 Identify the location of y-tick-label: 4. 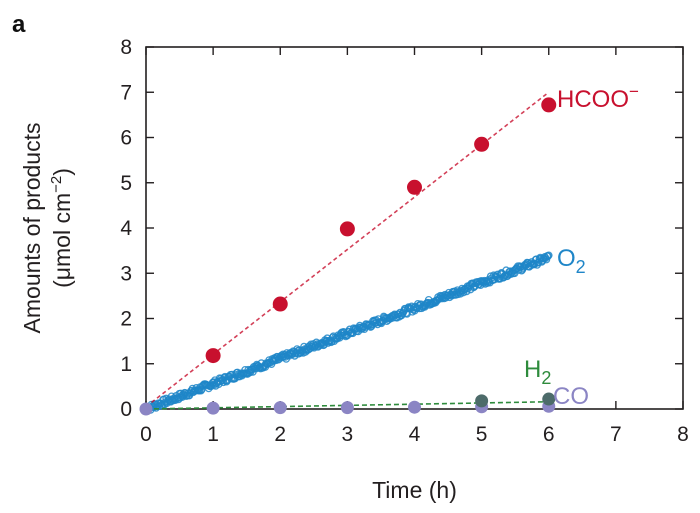
(126, 228).